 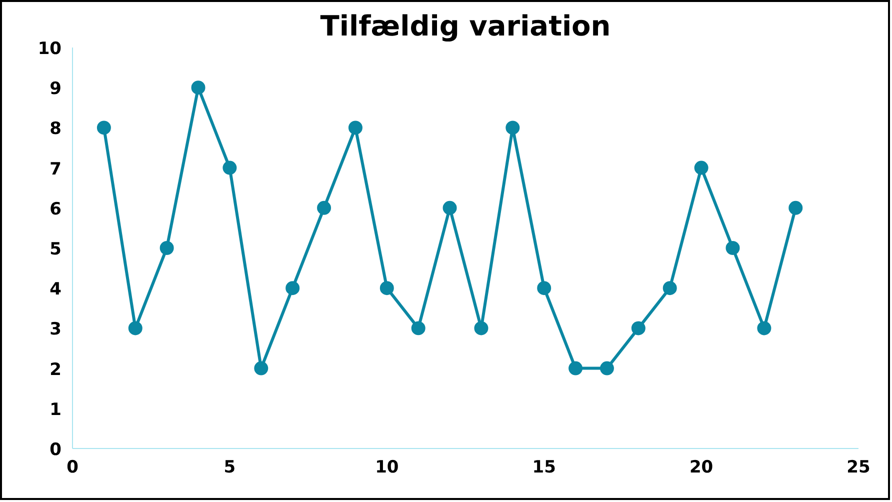 I want to click on y-tick-label: 3, so click(x=56, y=330).